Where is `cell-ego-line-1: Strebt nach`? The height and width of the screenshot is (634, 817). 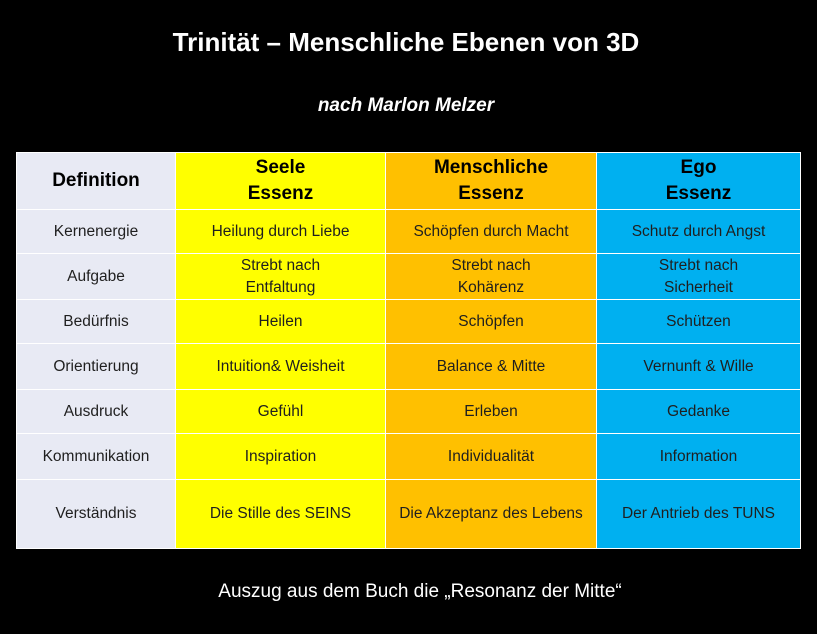
cell-ego-line-1: Strebt nach is located at coordinates (698, 265).